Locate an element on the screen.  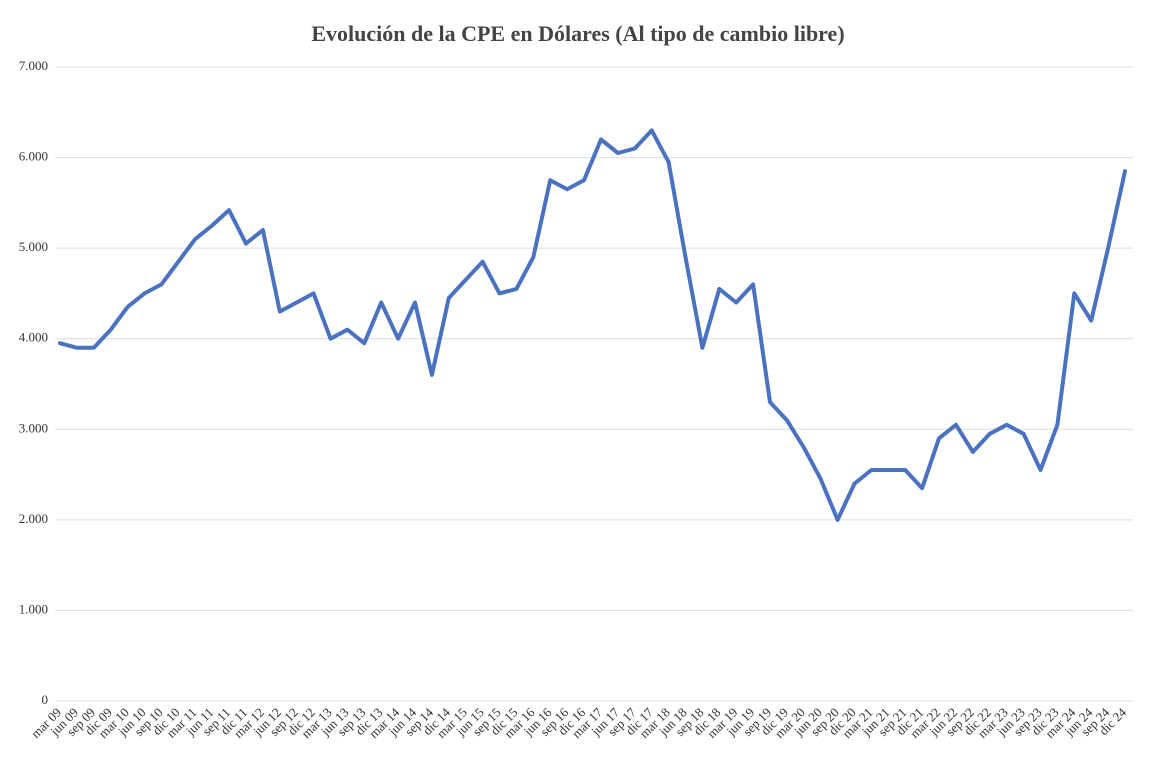
y-tick-label: 5.000 is located at coordinates (33, 246).